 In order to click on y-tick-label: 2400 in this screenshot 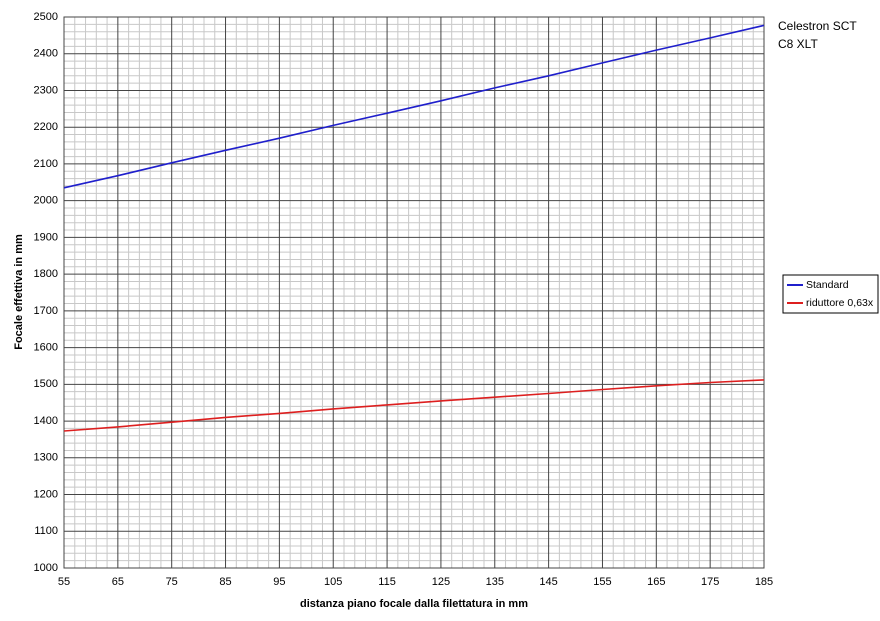, I will do `click(46, 54)`.